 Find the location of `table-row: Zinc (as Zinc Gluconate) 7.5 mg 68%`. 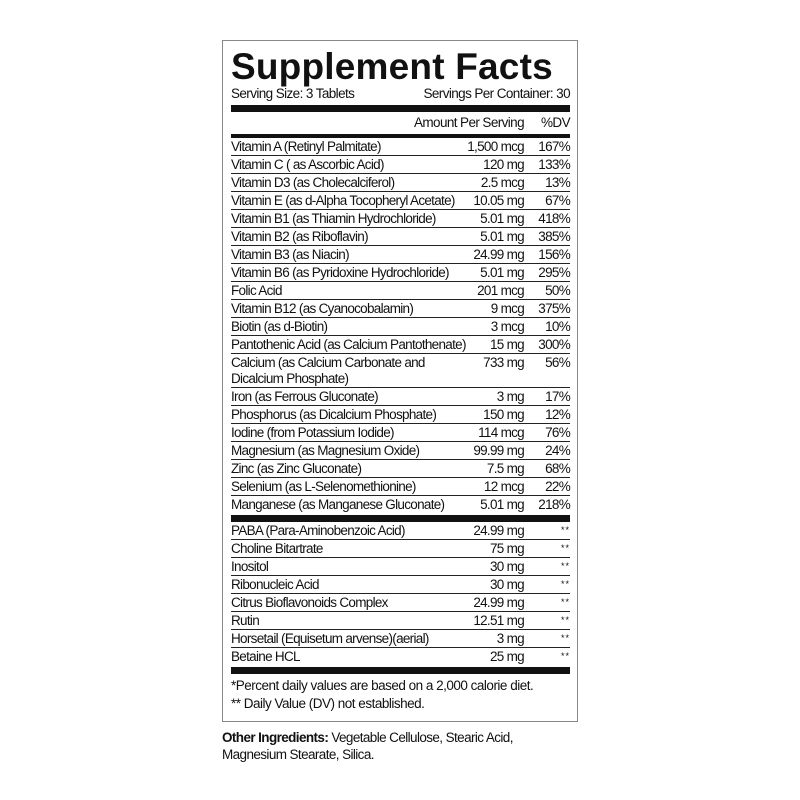

table-row: Zinc (as Zinc Gluconate) 7.5 mg 68% is located at coordinates (401, 469).